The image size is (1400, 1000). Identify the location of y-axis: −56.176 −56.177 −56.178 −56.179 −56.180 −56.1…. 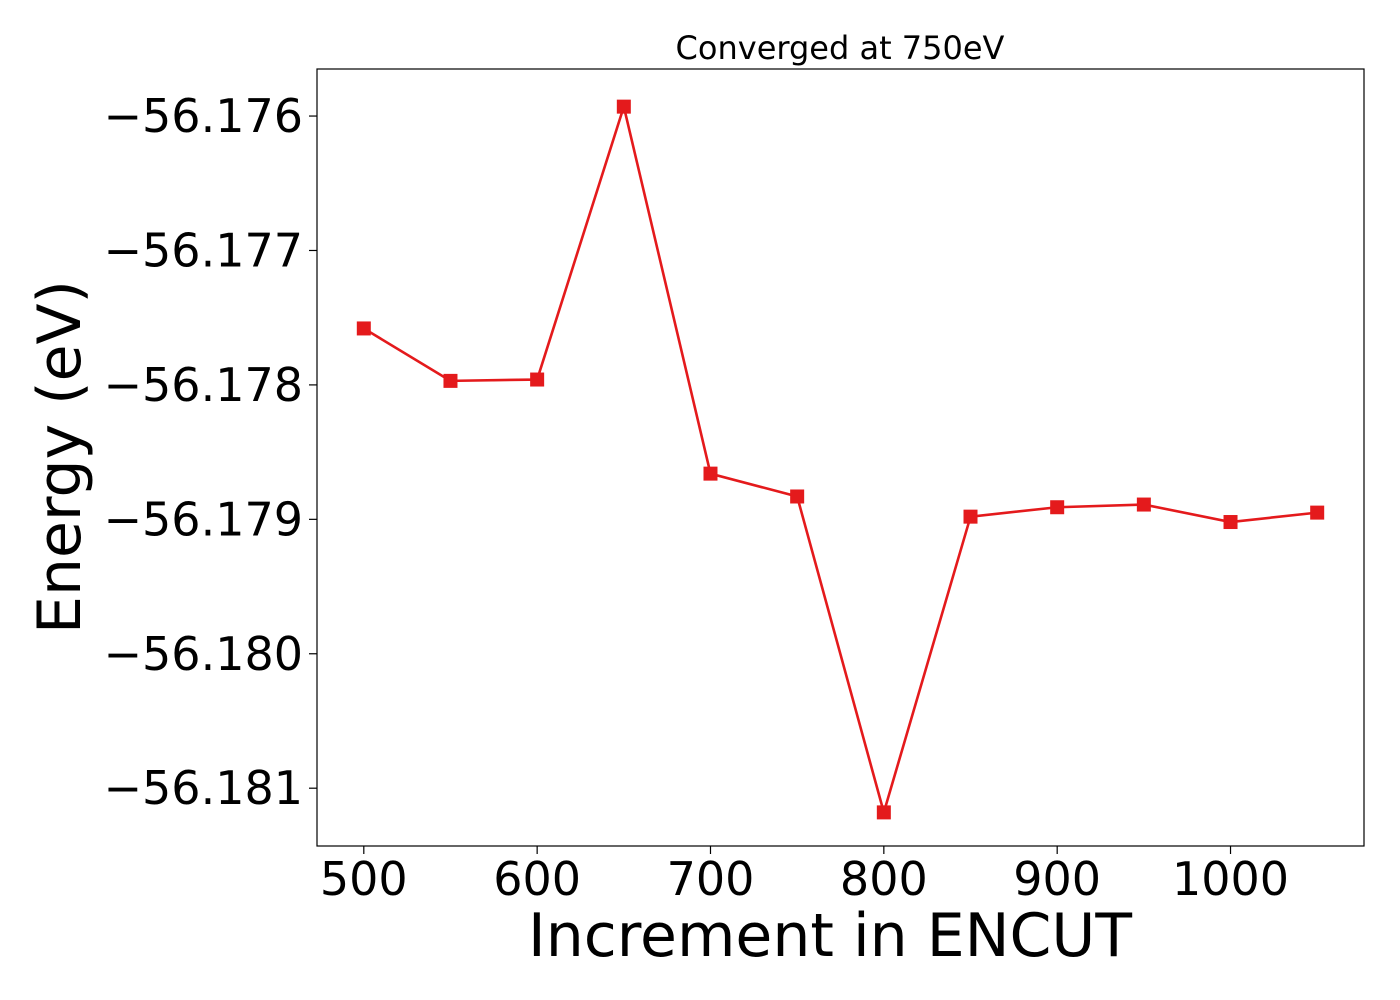
(210, 452).